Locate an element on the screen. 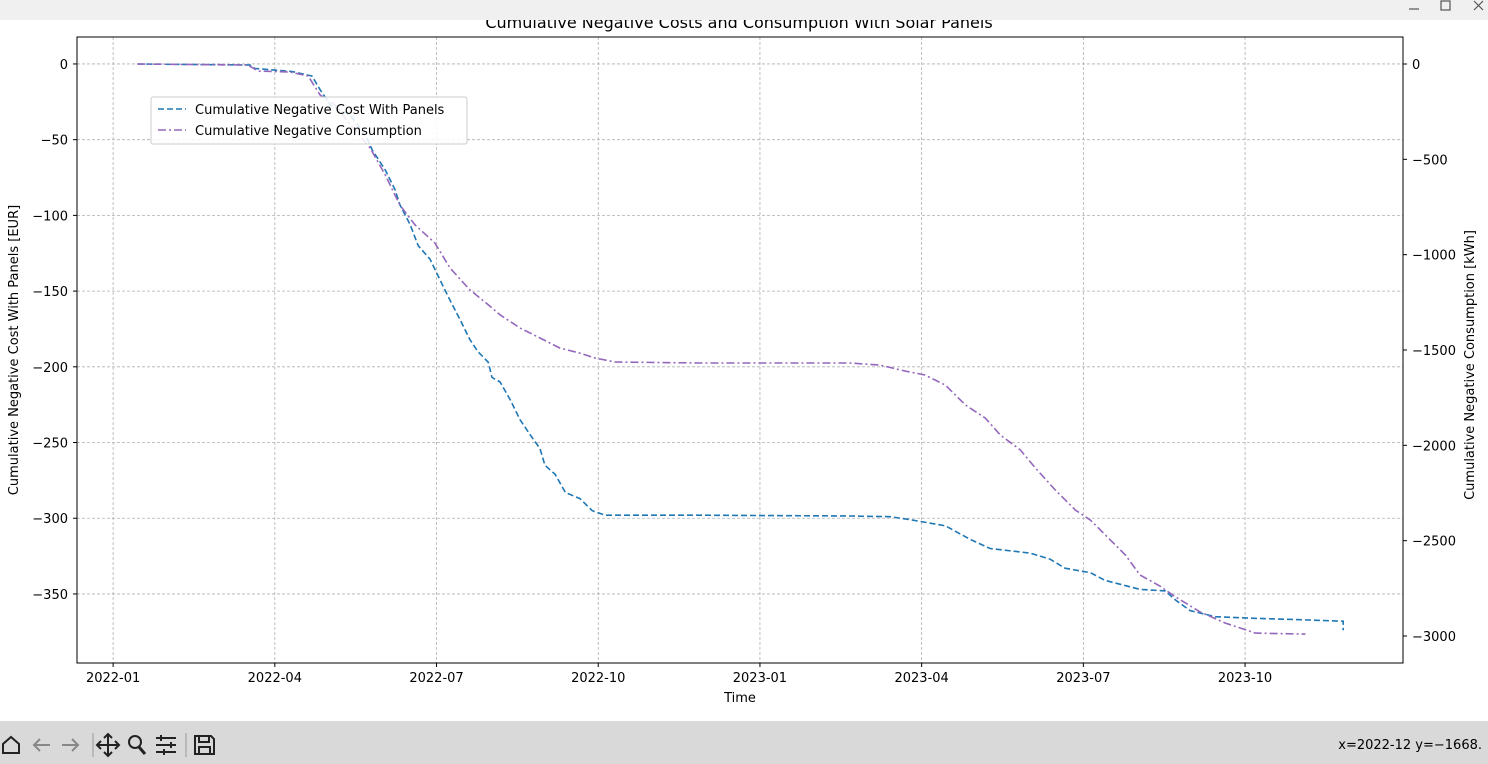 The width and height of the screenshot is (1488, 764). legend-box is located at coordinates (309, 120).